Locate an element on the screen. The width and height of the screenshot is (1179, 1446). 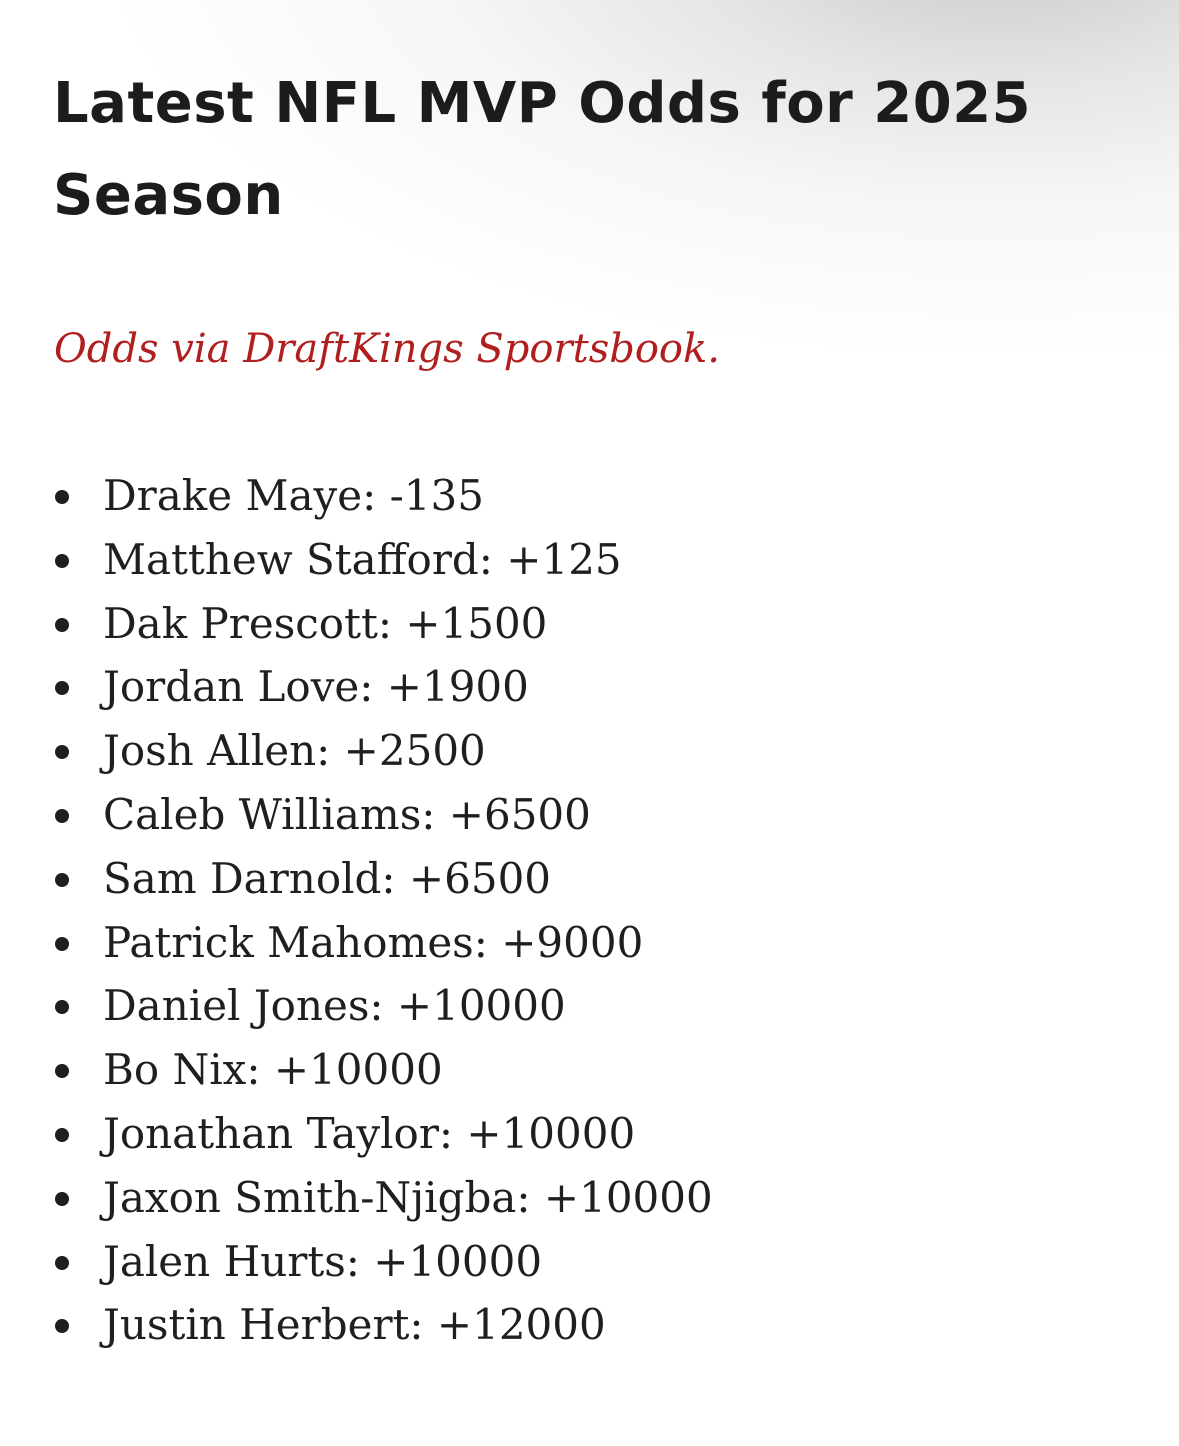
odds-list-item: Jordan Love: +1900 is located at coordinates (356, 687).